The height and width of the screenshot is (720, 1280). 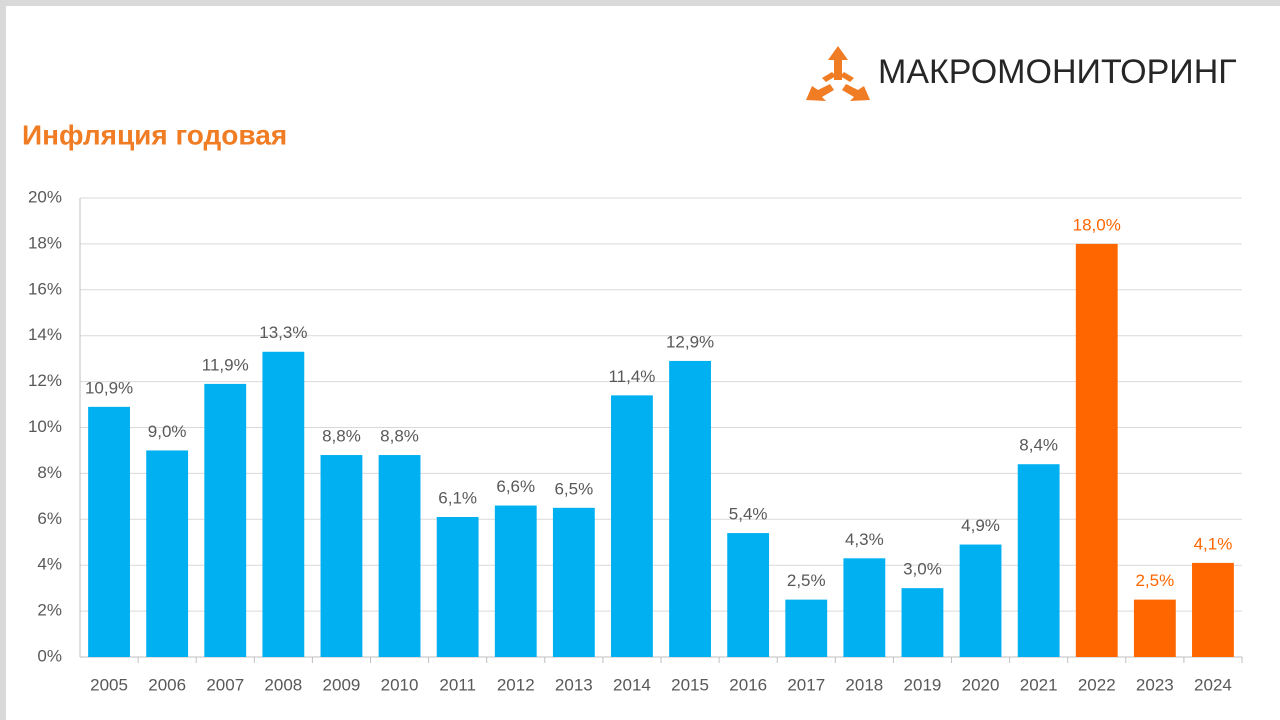 I want to click on y-tick-label: 6%, so click(x=49, y=518).